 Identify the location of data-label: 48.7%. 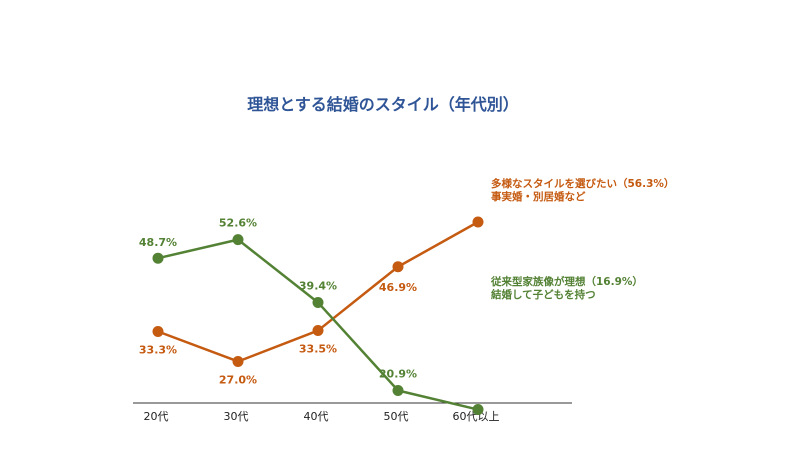
(158, 242).